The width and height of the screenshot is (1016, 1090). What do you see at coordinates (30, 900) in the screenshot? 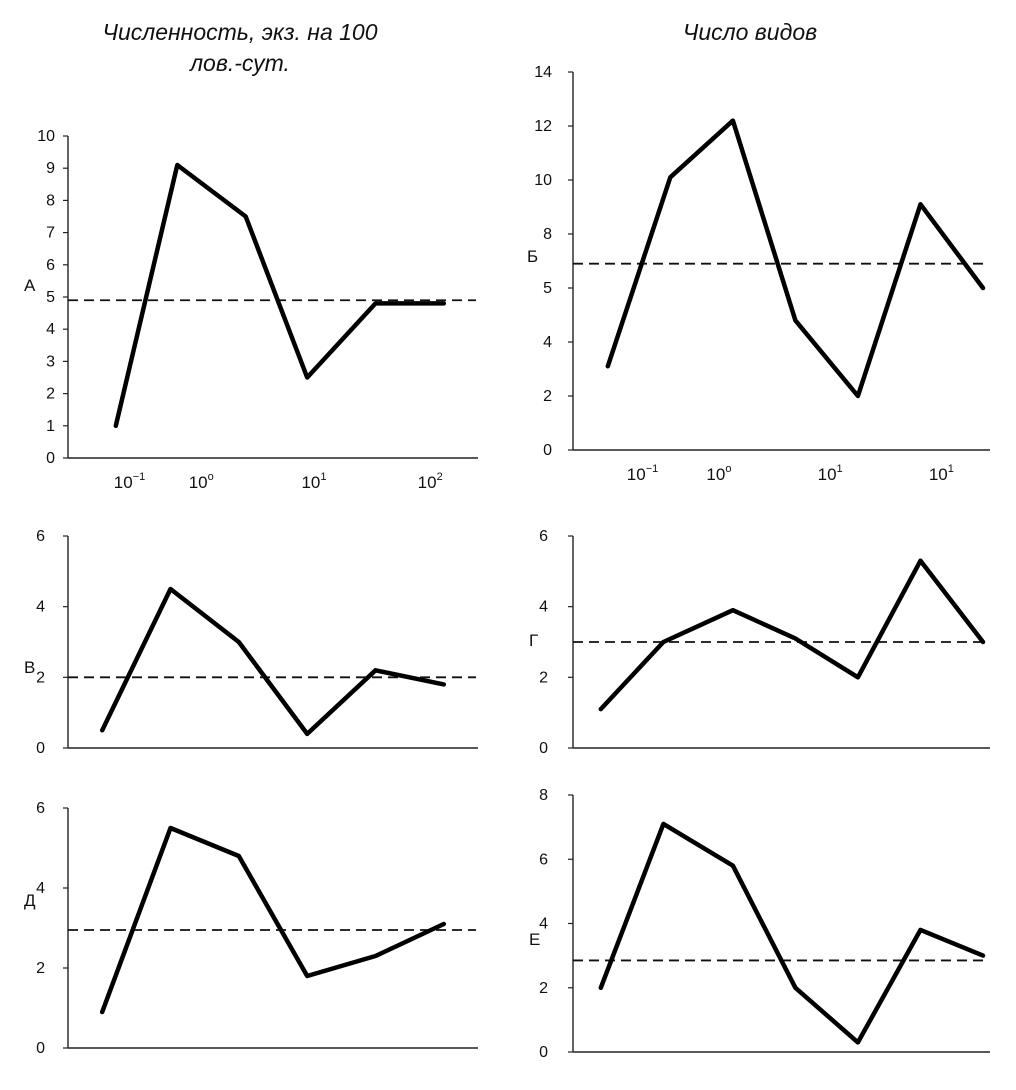
I see `panel-letter: Д` at bounding box center [30, 900].